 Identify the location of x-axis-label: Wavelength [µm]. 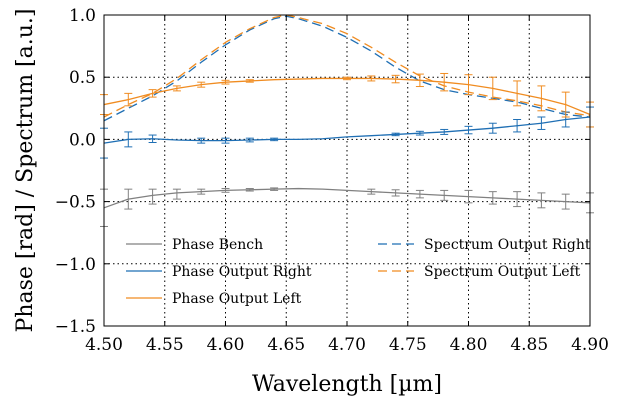
(347, 384).